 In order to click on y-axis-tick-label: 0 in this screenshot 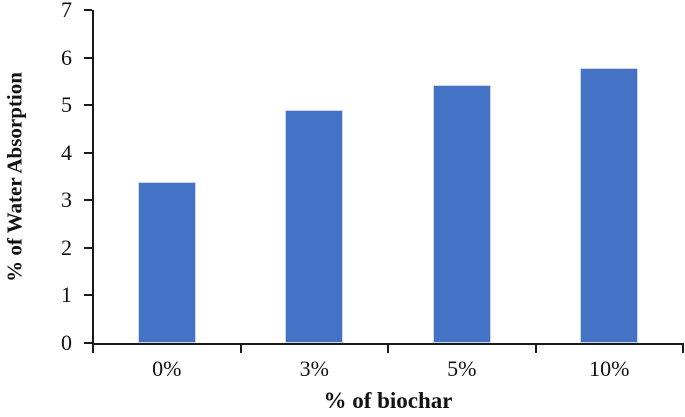, I will do `click(66, 342)`.